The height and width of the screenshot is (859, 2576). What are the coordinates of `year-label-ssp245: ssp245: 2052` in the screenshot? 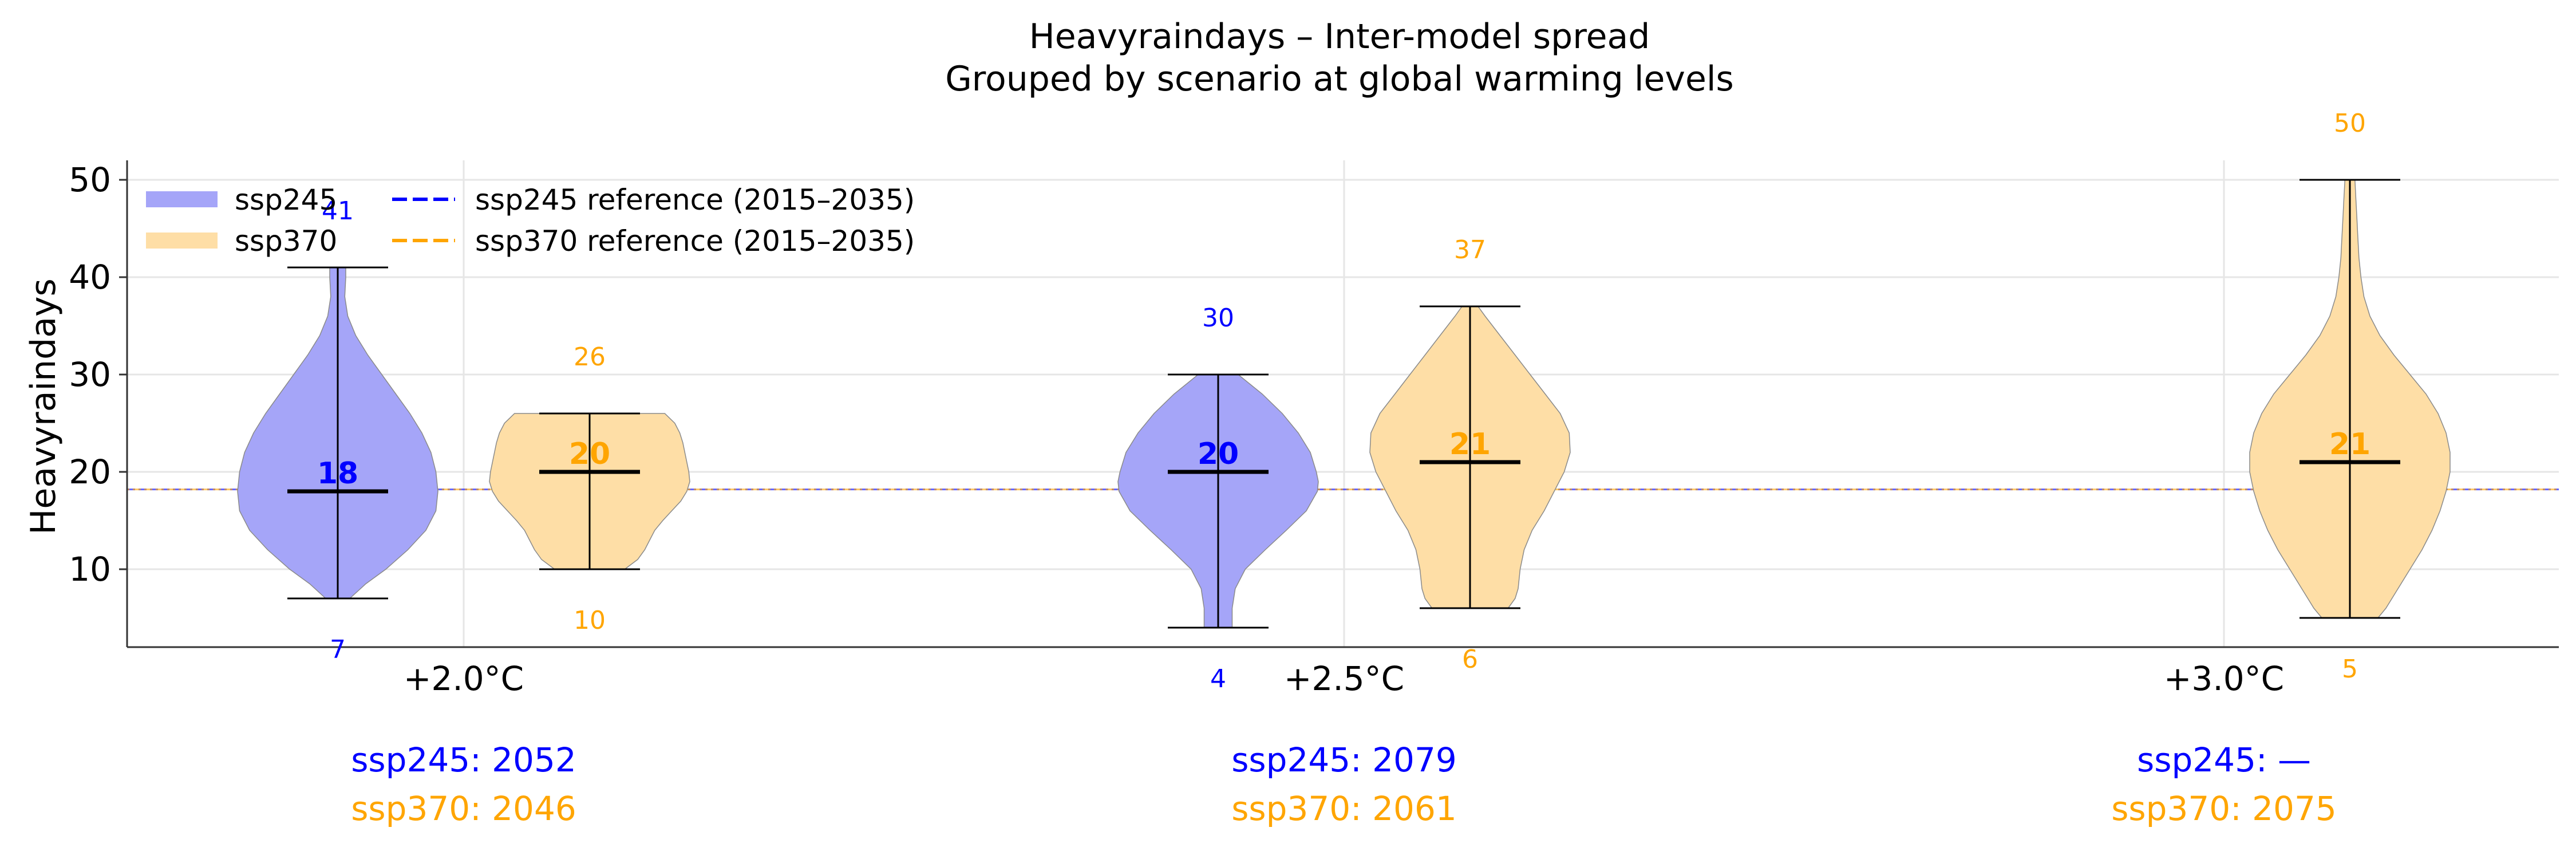 It's located at (463, 759).